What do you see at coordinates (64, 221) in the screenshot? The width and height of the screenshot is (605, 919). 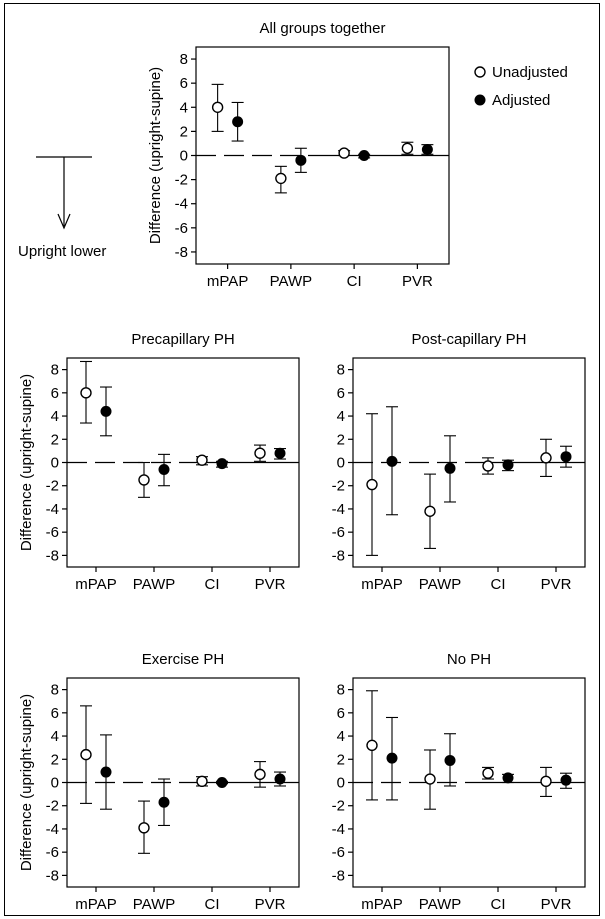 I see `indicator-arrow-head` at bounding box center [64, 221].